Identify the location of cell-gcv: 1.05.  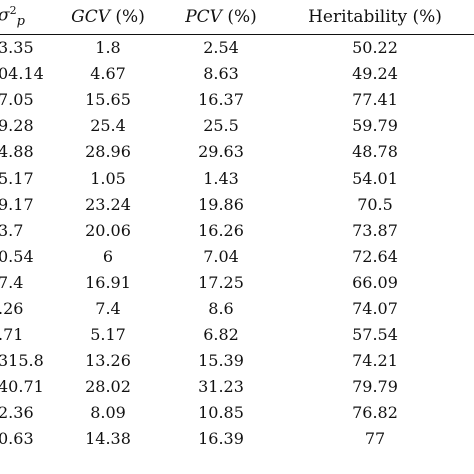
(108, 178).